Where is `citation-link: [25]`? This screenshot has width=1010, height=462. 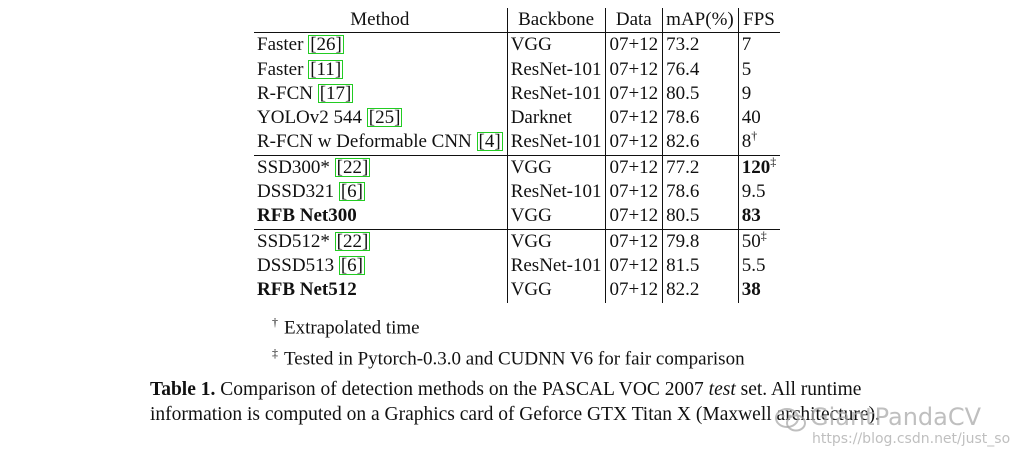
citation-link: [25] is located at coordinates (384, 118).